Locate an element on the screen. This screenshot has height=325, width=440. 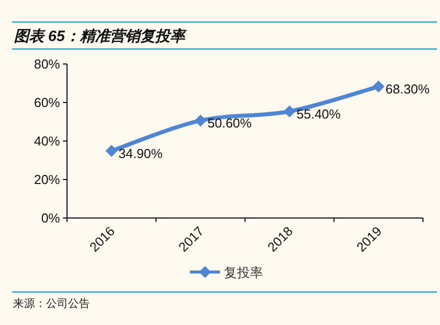
data-label: 55.40% is located at coordinates (319, 114).